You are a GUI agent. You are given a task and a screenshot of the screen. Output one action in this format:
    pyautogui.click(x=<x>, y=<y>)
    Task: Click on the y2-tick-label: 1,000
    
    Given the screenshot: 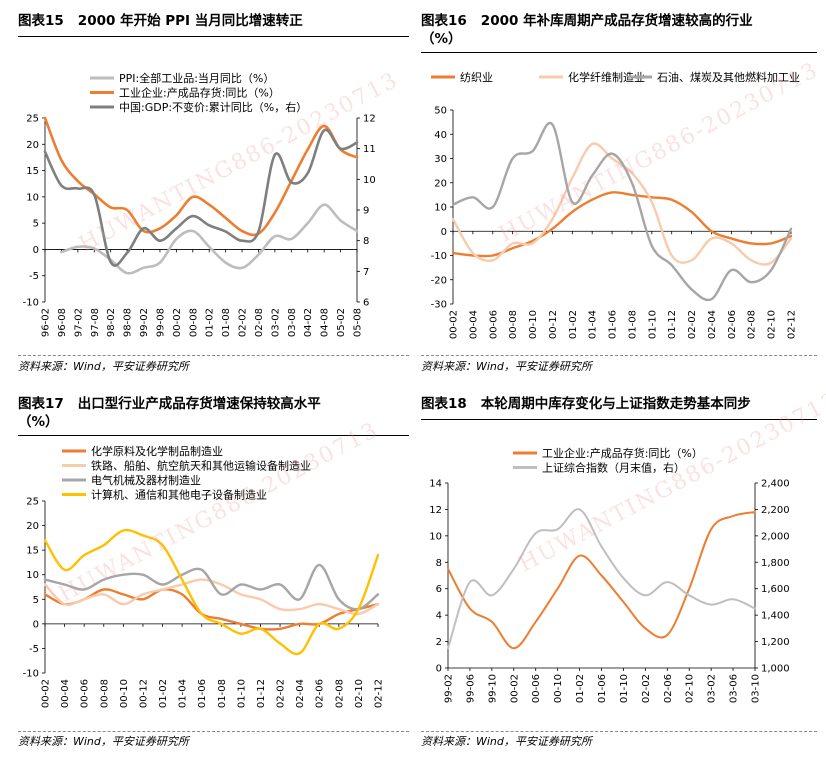 What is the action you would take?
    pyautogui.click(x=775, y=669)
    